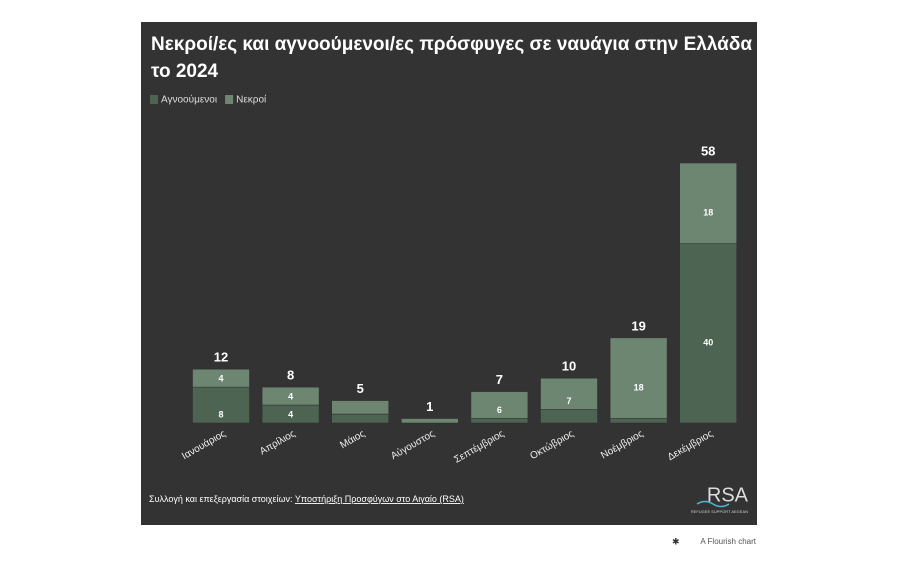  I want to click on logo: RSA, so click(728, 495).